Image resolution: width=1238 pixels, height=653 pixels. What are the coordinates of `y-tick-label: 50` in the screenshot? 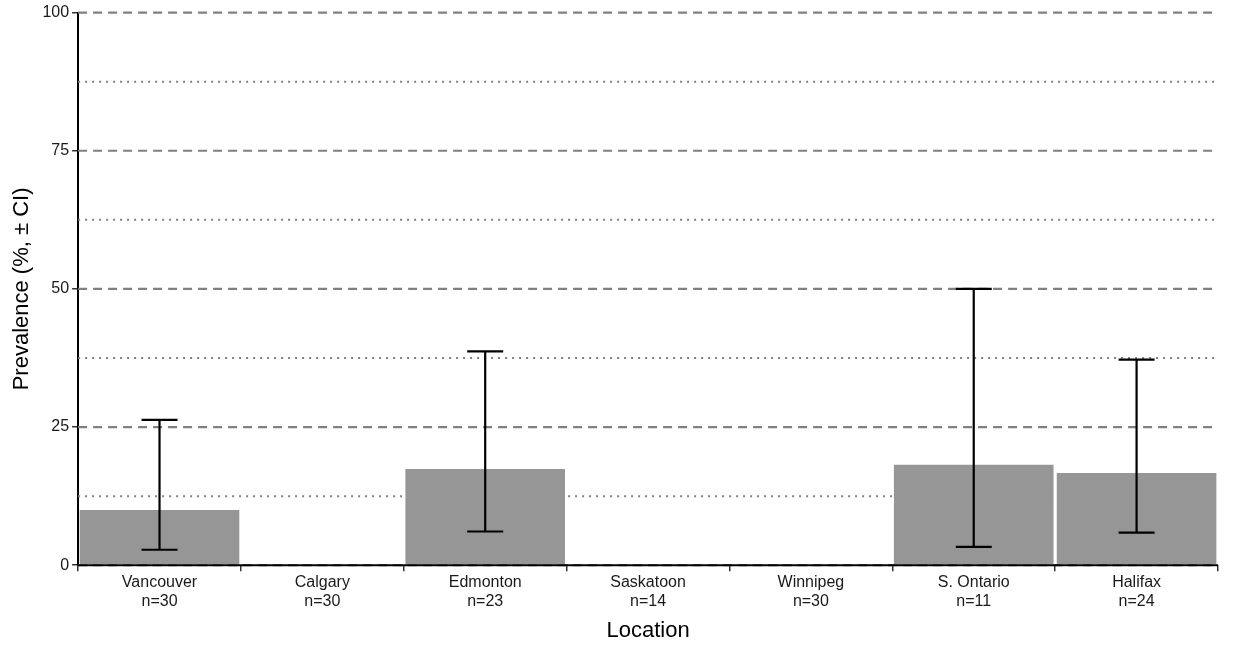 It's located at (60, 288).